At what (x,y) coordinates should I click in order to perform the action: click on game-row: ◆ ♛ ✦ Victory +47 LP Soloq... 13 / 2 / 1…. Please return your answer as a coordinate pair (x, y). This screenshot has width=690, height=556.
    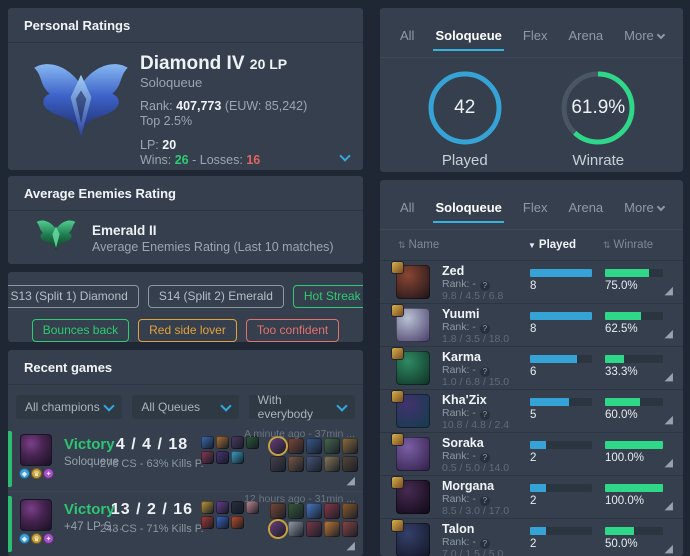
    Looking at the image, I should click on (185, 523).